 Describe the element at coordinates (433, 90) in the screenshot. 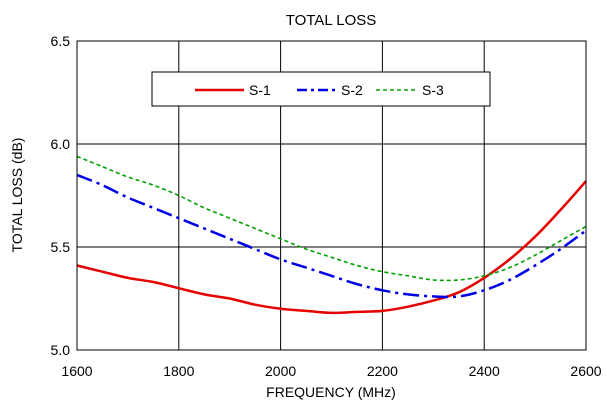

I see `legend-label-s-3: S-3` at that location.